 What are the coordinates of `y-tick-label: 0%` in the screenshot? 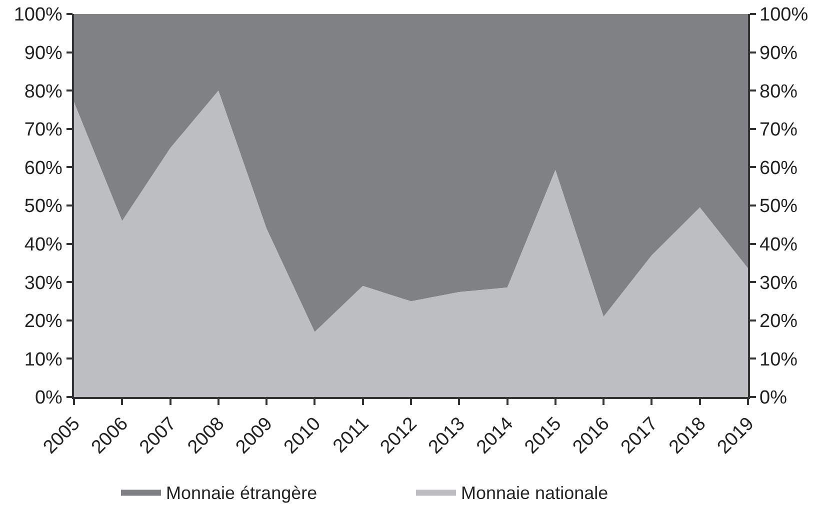 It's located at (48, 398).